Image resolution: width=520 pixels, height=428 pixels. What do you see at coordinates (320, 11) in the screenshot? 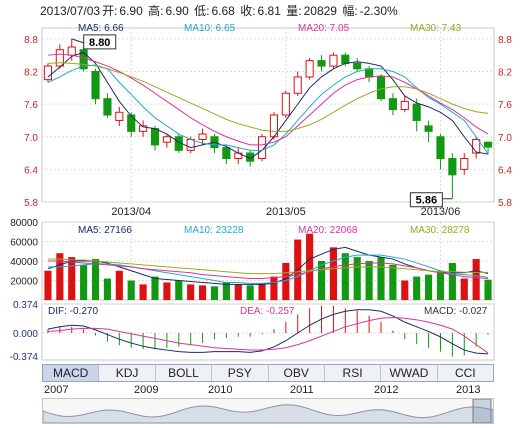
I see `volume-value: 20829` at bounding box center [320, 11].